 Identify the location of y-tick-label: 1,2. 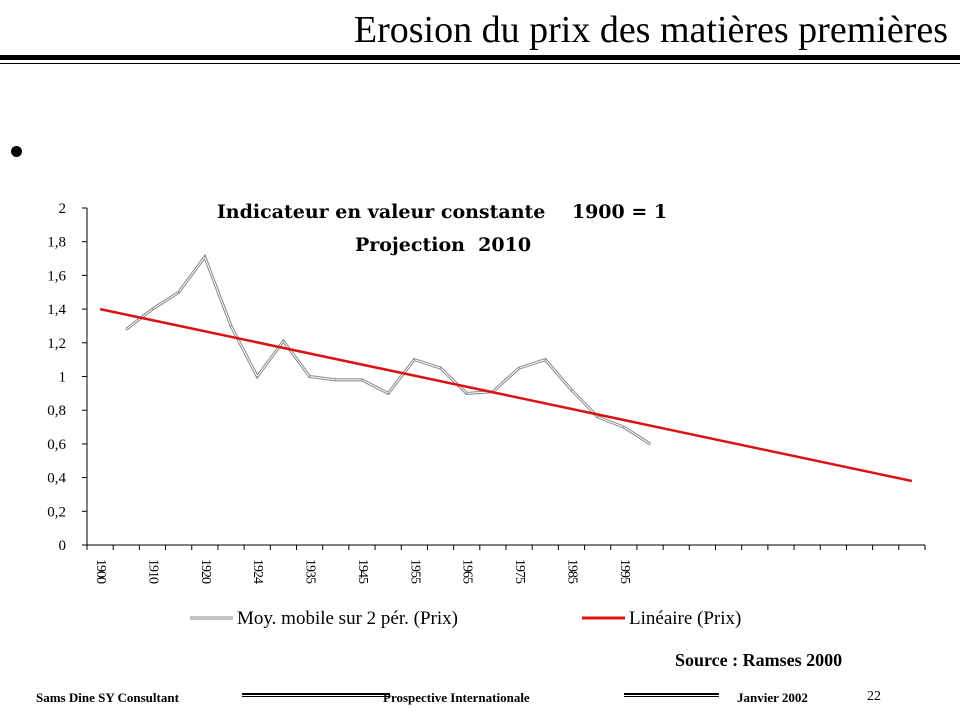
(56, 344).